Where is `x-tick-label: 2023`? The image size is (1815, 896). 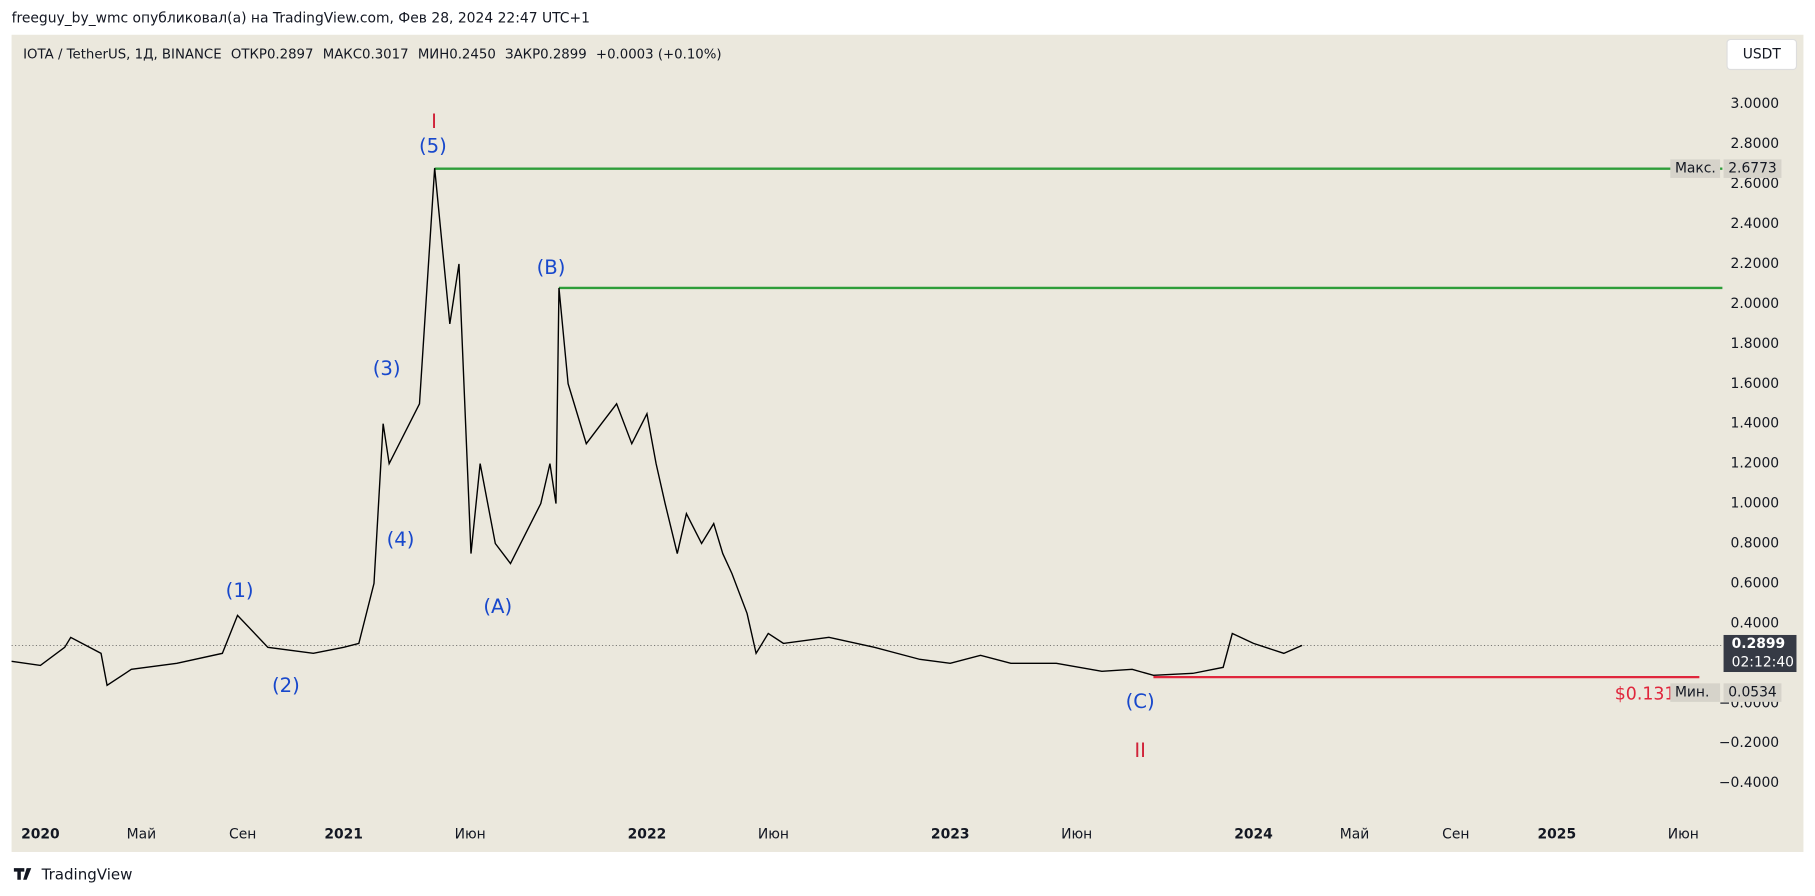 x-tick-label: 2023 is located at coordinates (950, 835).